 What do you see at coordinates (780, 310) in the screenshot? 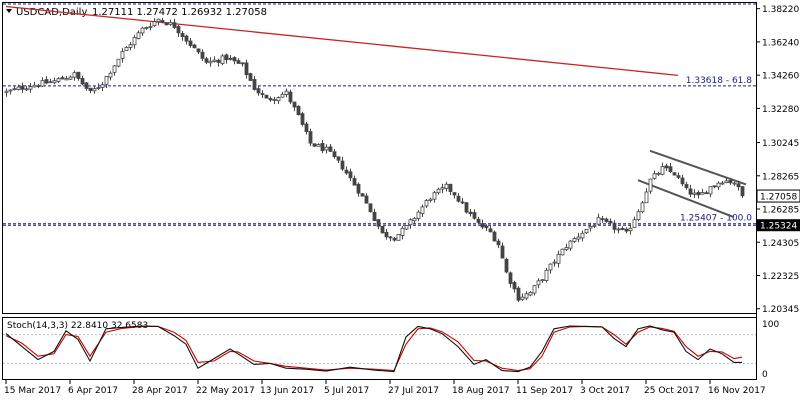
I see `price-tick-label: 1.20345` at bounding box center [780, 310].